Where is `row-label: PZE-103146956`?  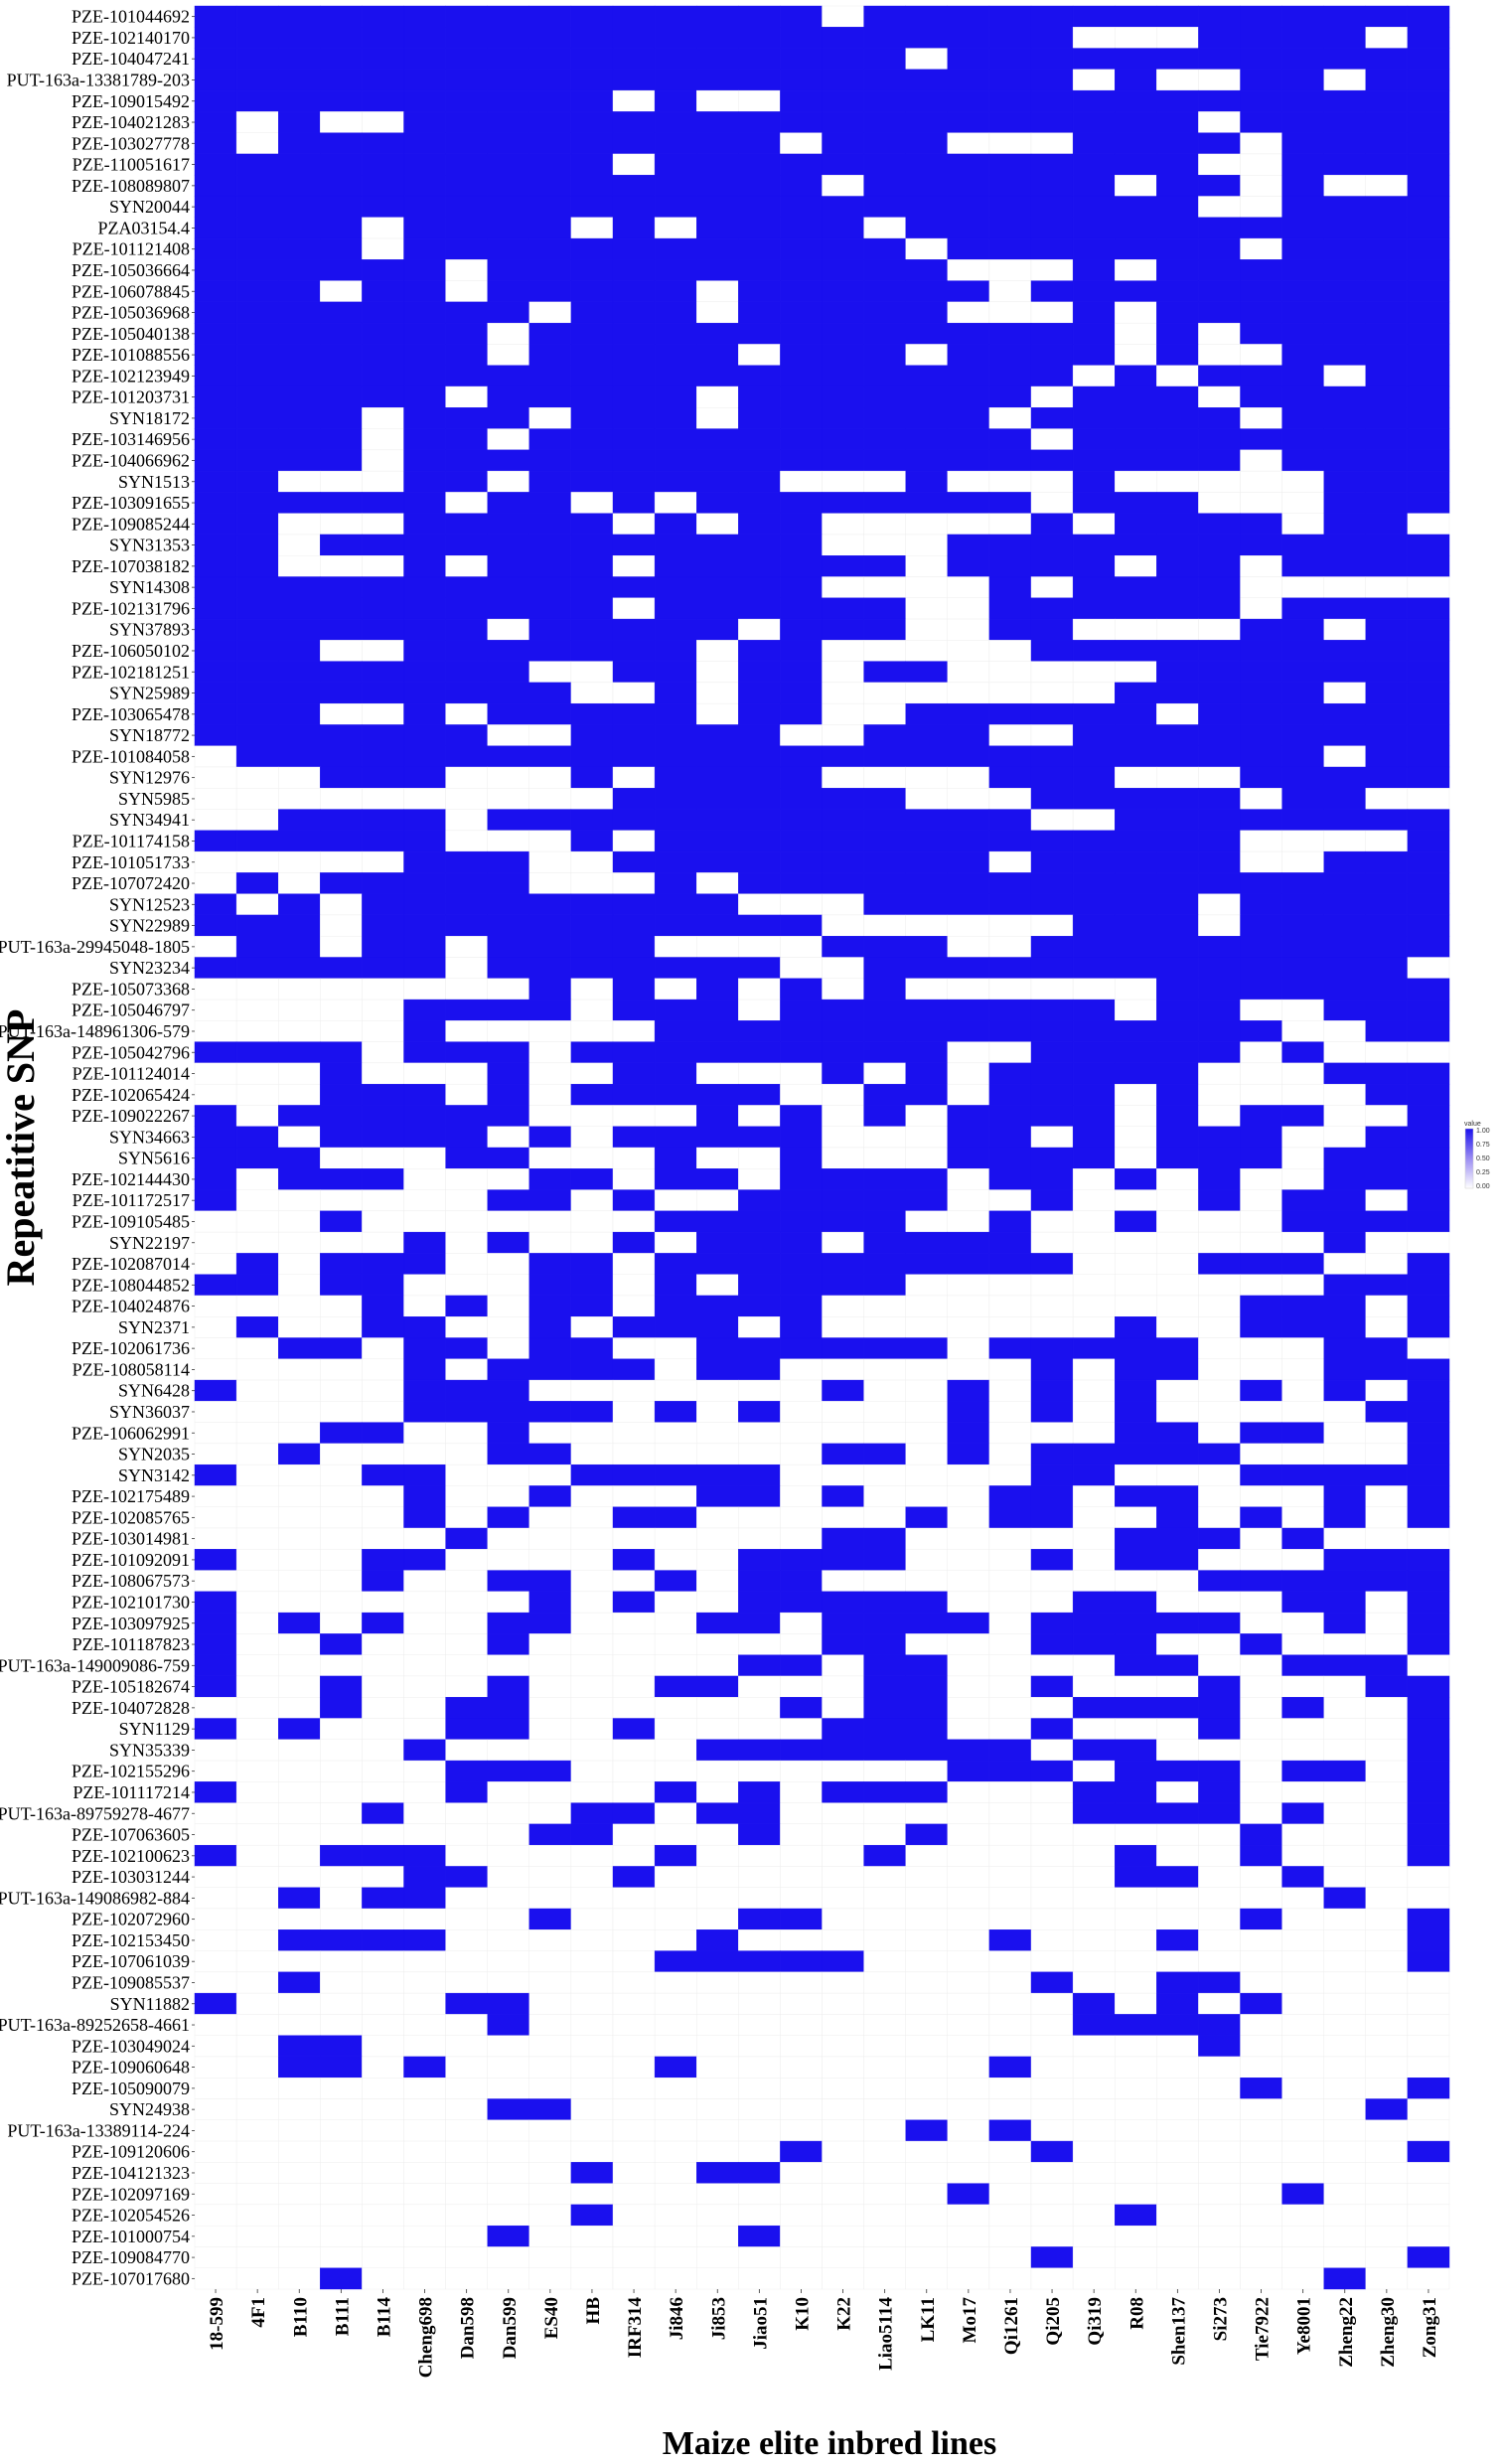 row-label: PZE-103146956 is located at coordinates (131, 439).